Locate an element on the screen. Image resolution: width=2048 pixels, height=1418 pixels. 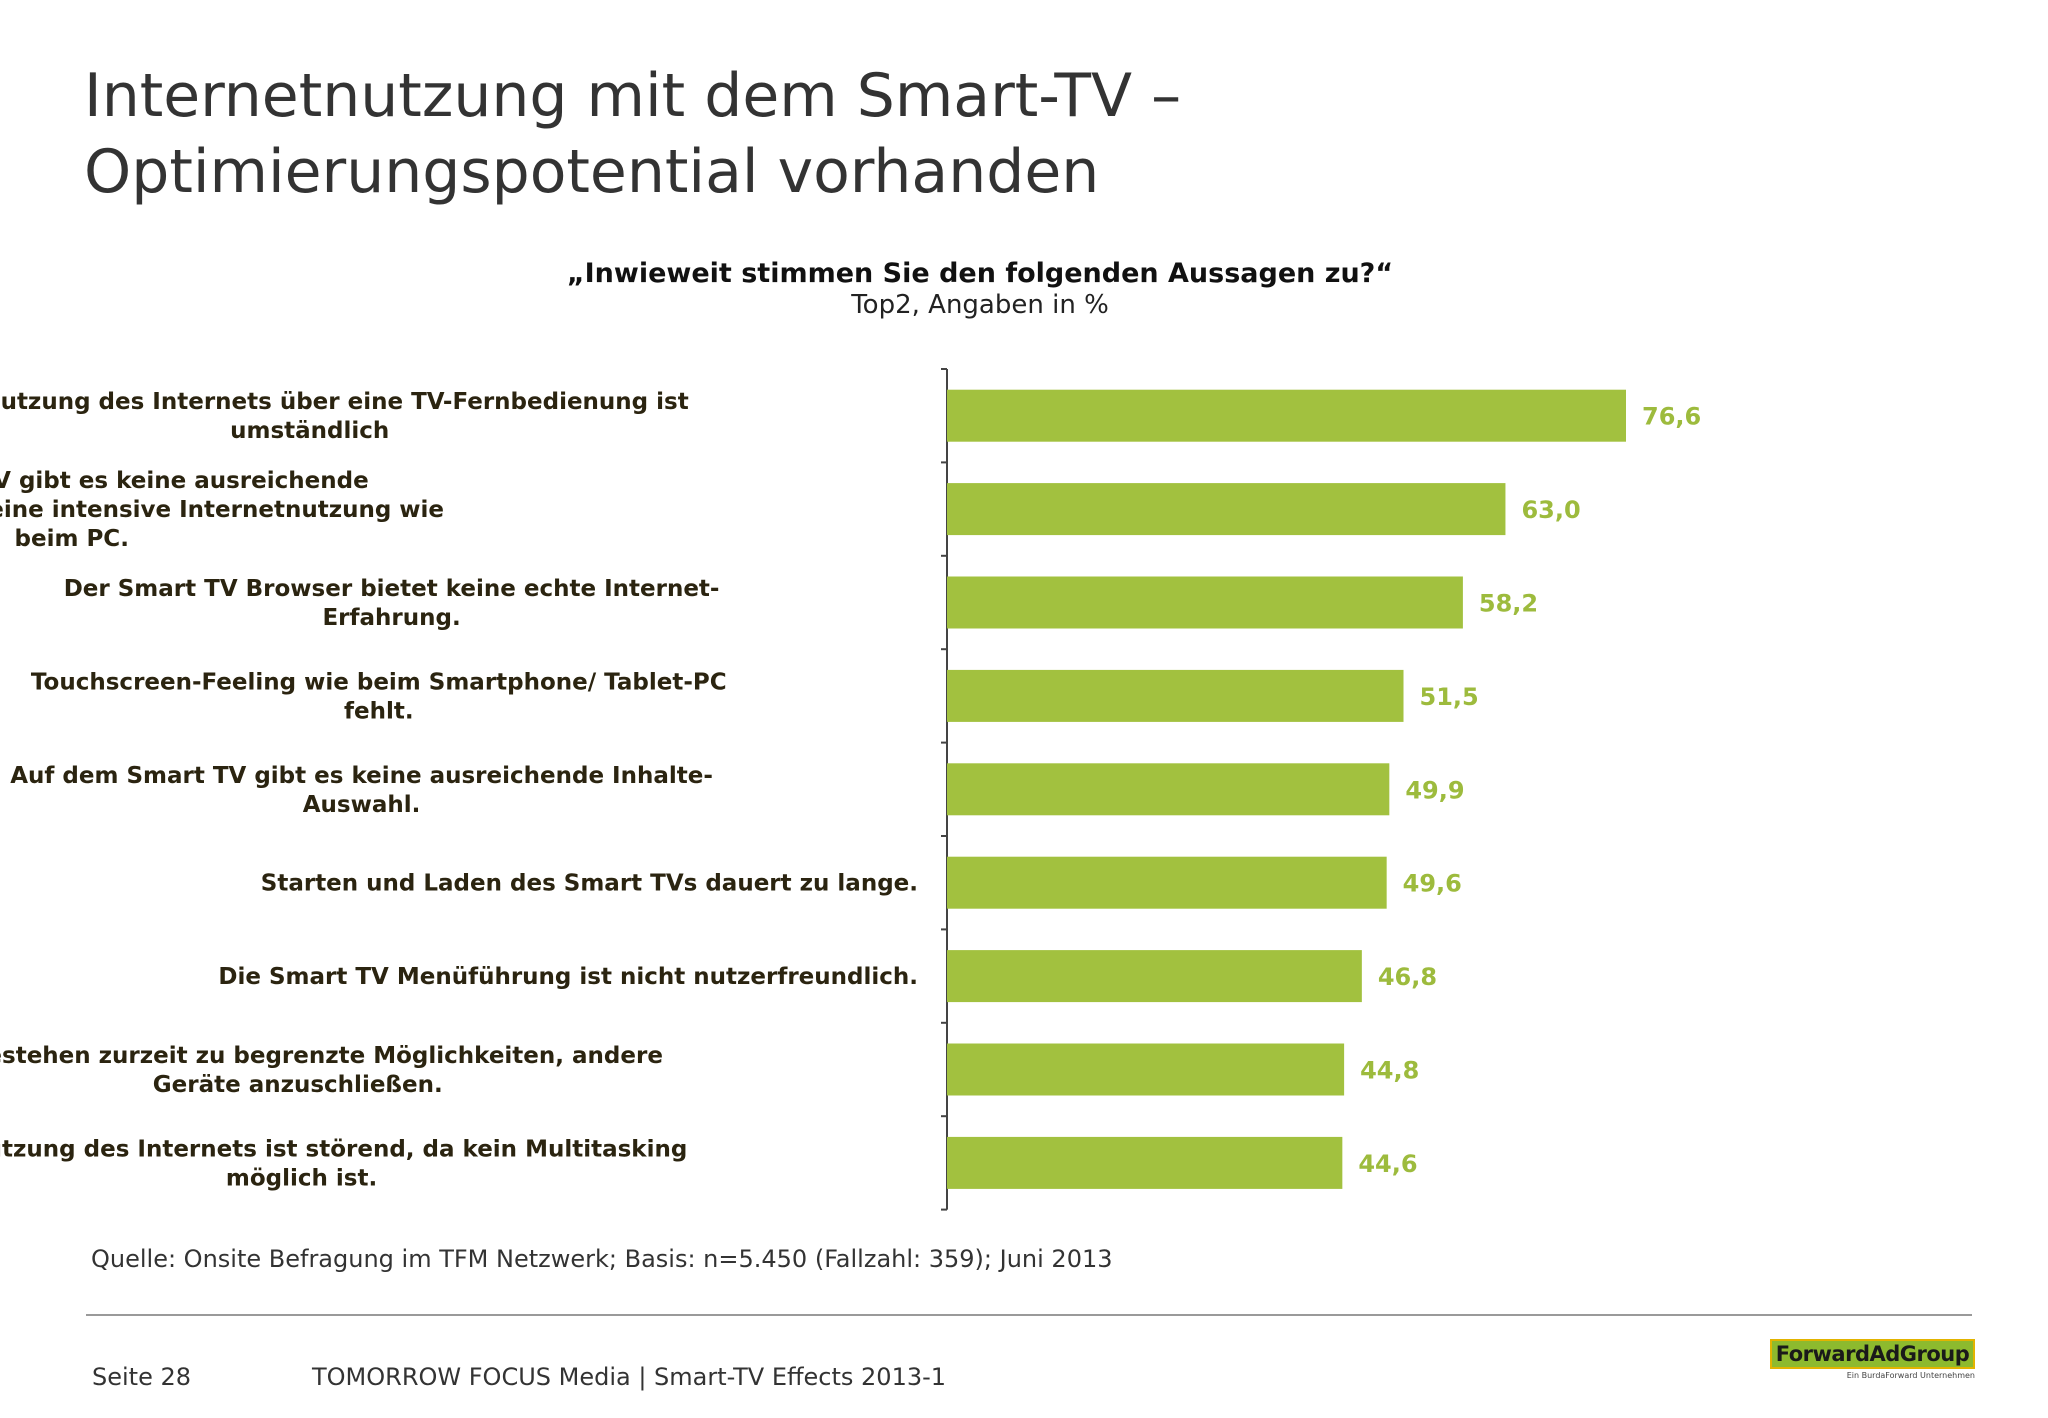
data-label: 58,2 is located at coordinates (1508, 604).